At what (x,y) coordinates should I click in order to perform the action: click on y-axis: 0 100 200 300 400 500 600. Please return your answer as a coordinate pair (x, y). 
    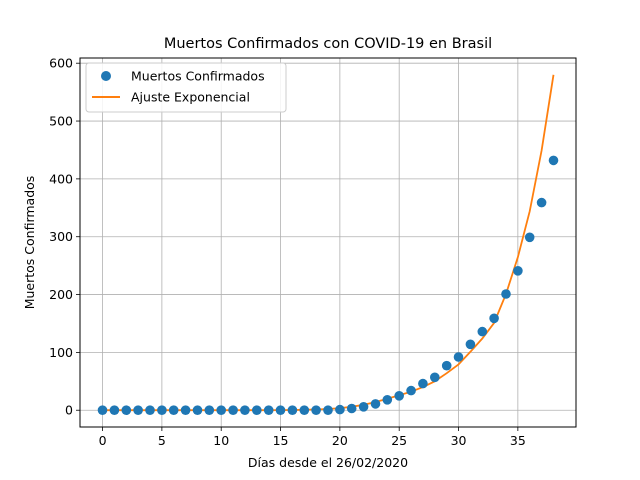
    Looking at the image, I should click on (64, 237).